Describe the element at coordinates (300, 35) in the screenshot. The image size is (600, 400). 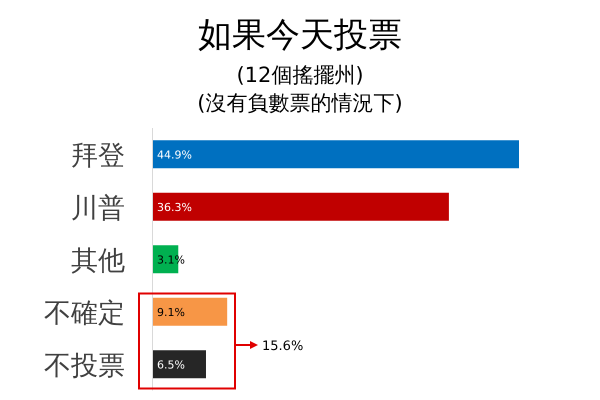
I see `chart-title: 如果今天投票` at that location.